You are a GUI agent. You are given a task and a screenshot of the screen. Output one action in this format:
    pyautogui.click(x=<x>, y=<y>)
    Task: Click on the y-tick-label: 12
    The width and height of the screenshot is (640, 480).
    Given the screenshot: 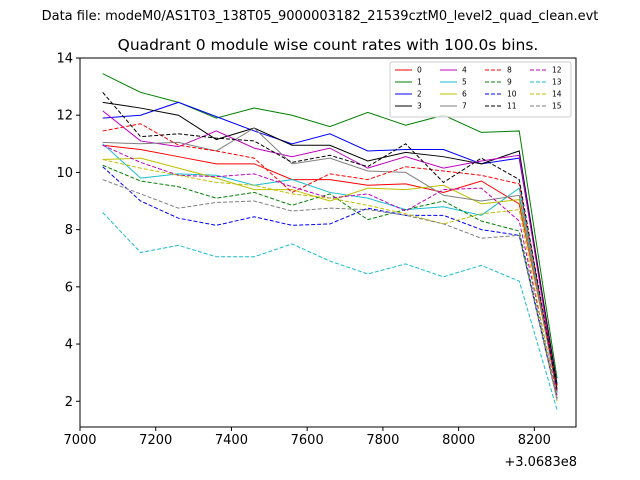 What is the action you would take?
    pyautogui.click(x=64, y=116)
    